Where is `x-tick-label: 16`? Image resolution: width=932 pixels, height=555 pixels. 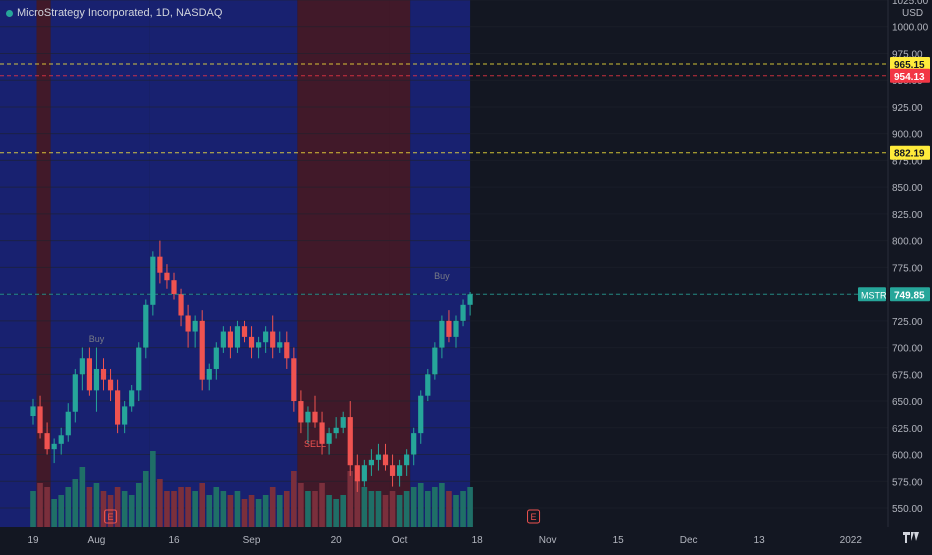 x-tick-label: 16 is located at coordinates (174, 540).